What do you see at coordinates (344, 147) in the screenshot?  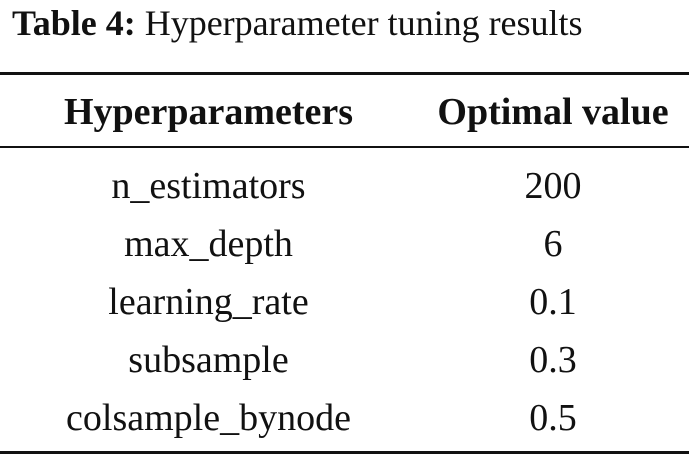 I see `mid-rule` at bounding box center [344, 147].